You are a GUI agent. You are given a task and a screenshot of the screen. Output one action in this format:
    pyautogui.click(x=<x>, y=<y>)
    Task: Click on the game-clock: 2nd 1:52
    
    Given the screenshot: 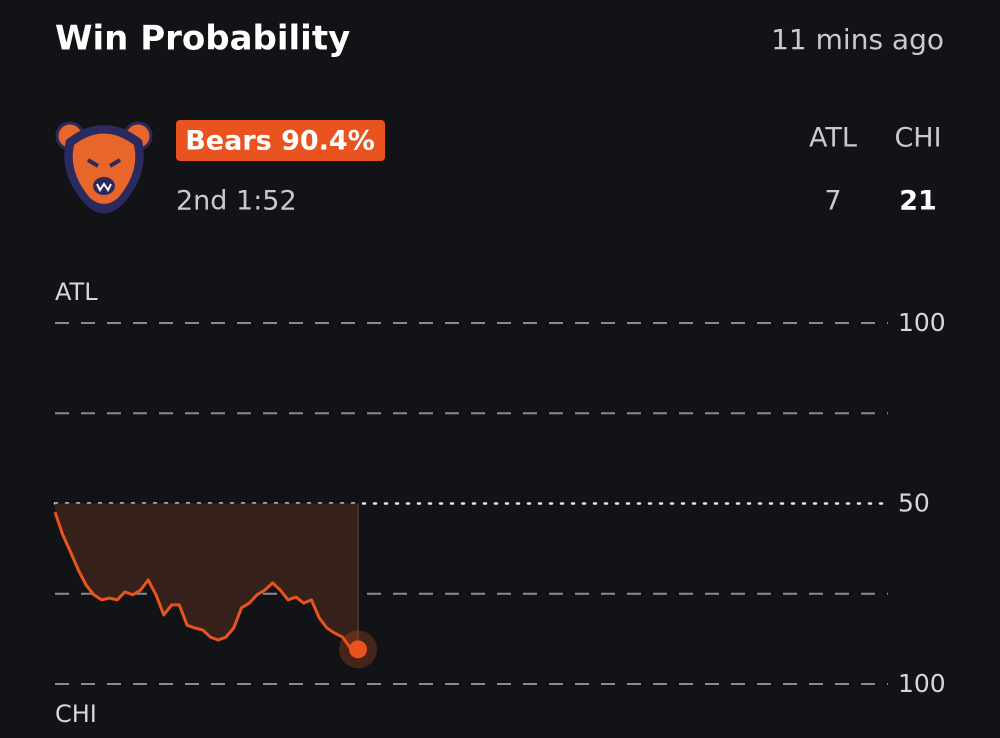 What is the action you would take?
    pyautogui.click(x=236, y=201)
    